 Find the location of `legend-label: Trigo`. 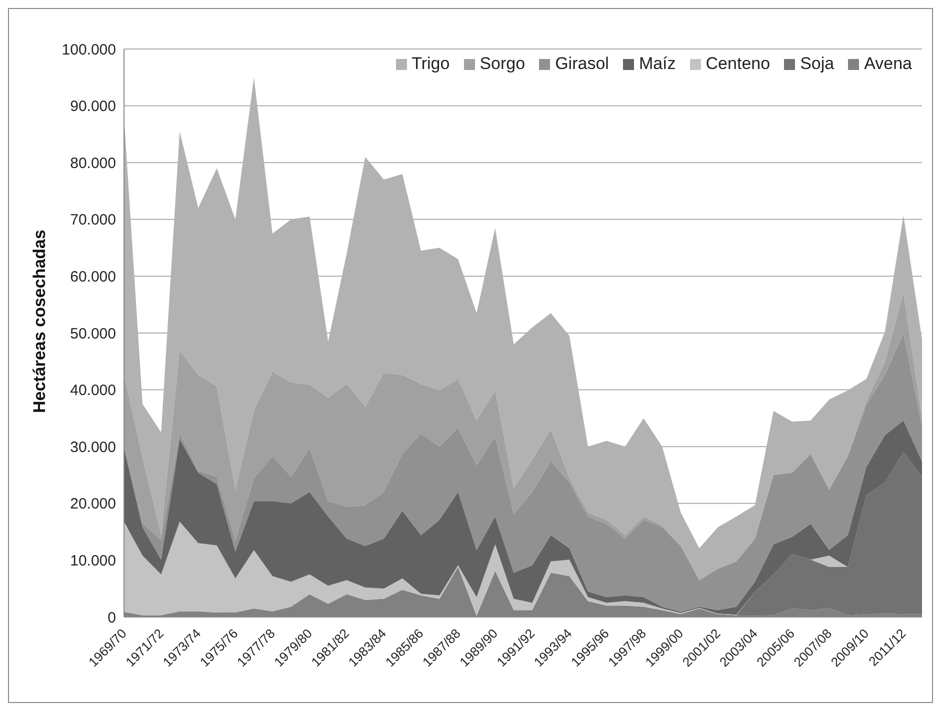

legend-label: Trigo is located at coordinates (430, 64).